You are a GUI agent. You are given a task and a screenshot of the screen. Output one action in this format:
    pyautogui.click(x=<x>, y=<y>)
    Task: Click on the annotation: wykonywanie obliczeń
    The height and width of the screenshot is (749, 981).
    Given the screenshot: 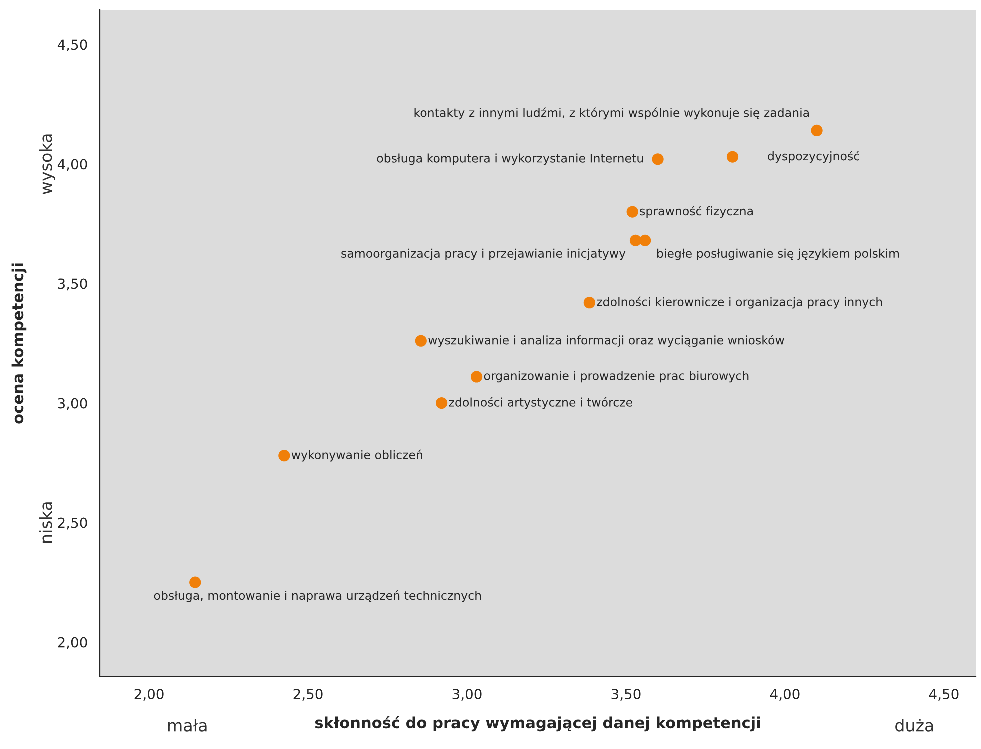 What is the action you would take?
    pyautogui.click(x=357, y=456)
    